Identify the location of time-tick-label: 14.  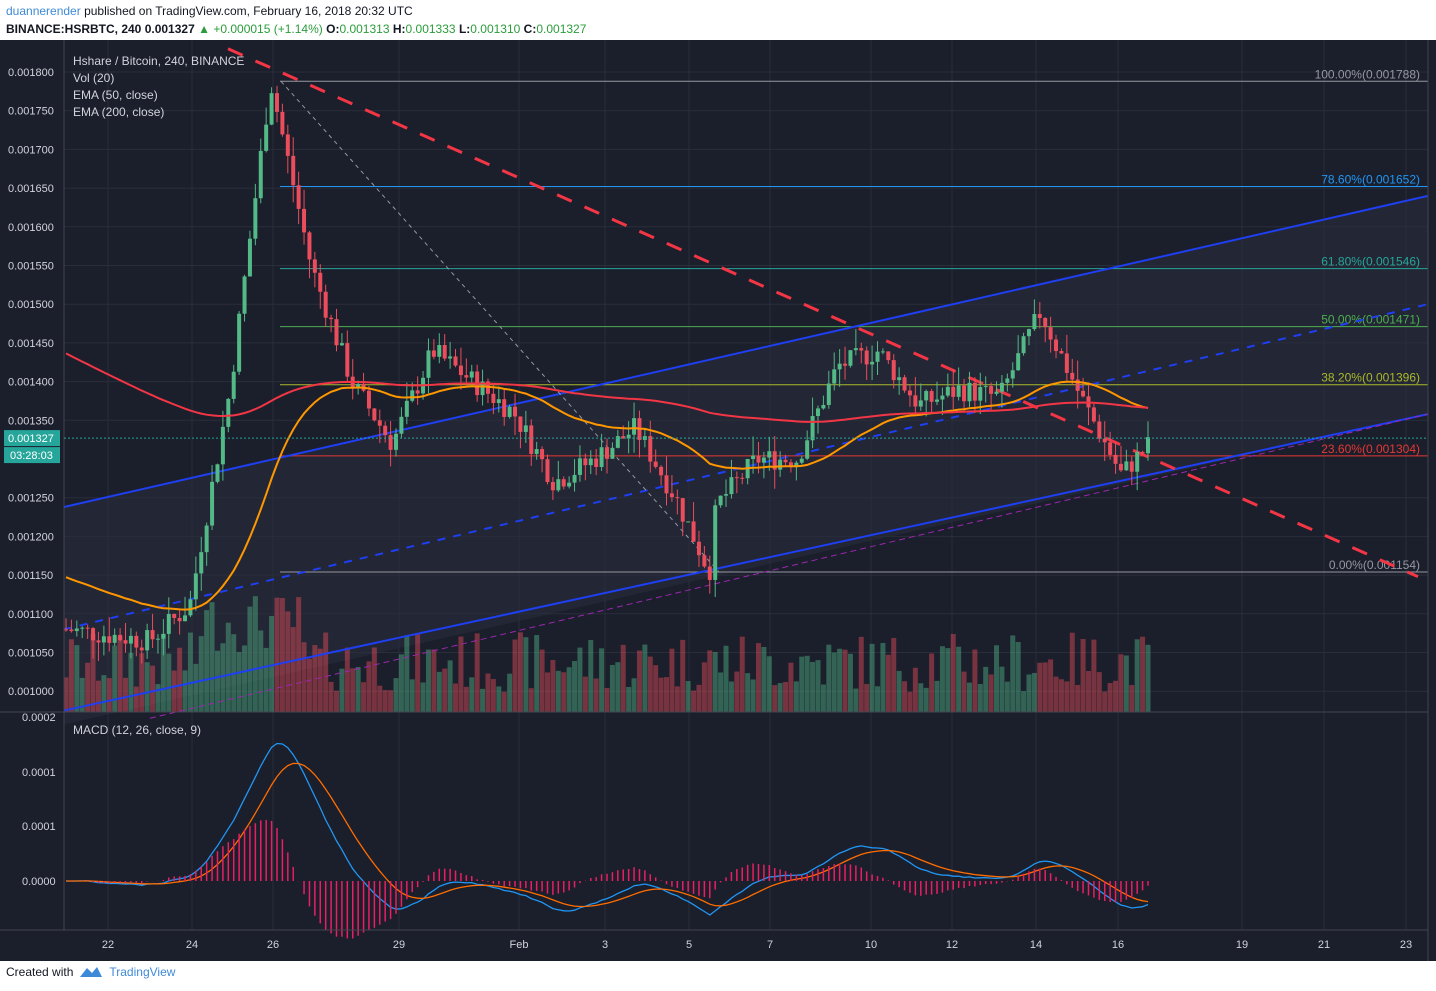
(1036, 945).